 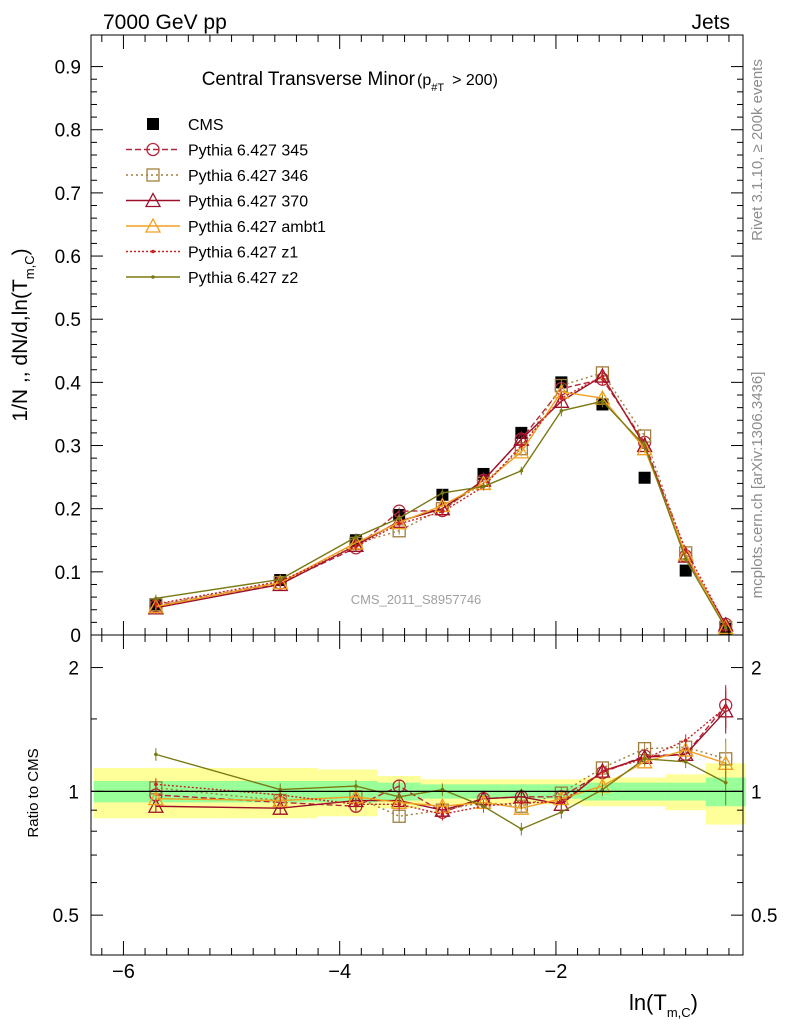 I want to click on watermark: CMS_2011_S8957746, so click(x=416, y=599).